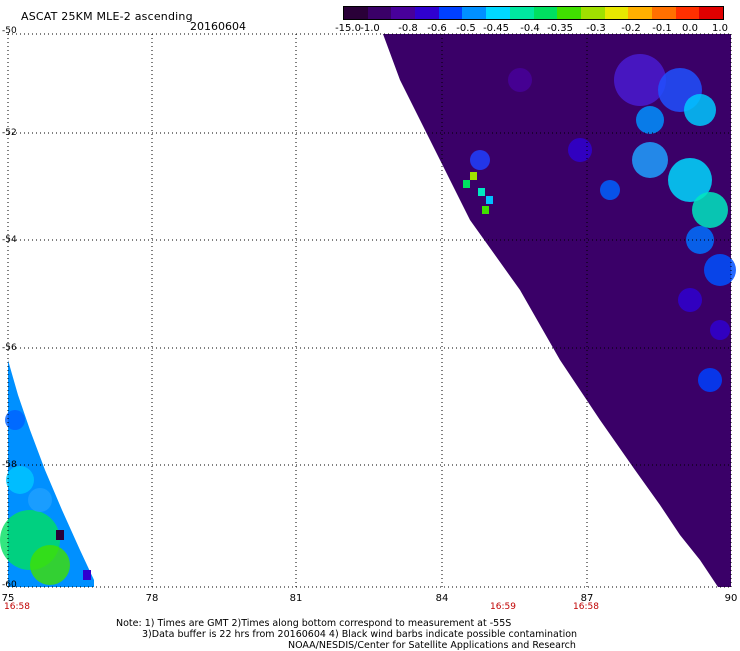 The image size is (740, 651). Describe the element at coordinates (466, 28) in the screenshot. I see `color-scale-tick-label: -0.5` at that location.